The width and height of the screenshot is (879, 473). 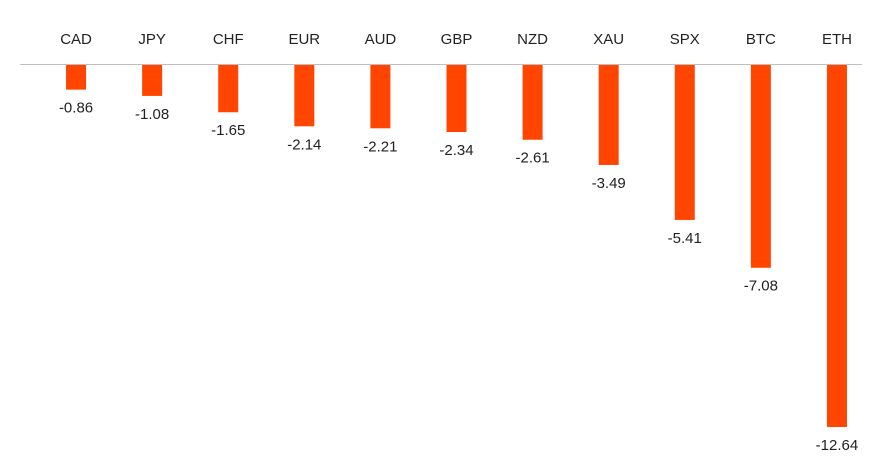 What do you see at coordinates (456, 150) in the screenshot?
I see `value-label: -2.34` at bounding box center [456, 150].